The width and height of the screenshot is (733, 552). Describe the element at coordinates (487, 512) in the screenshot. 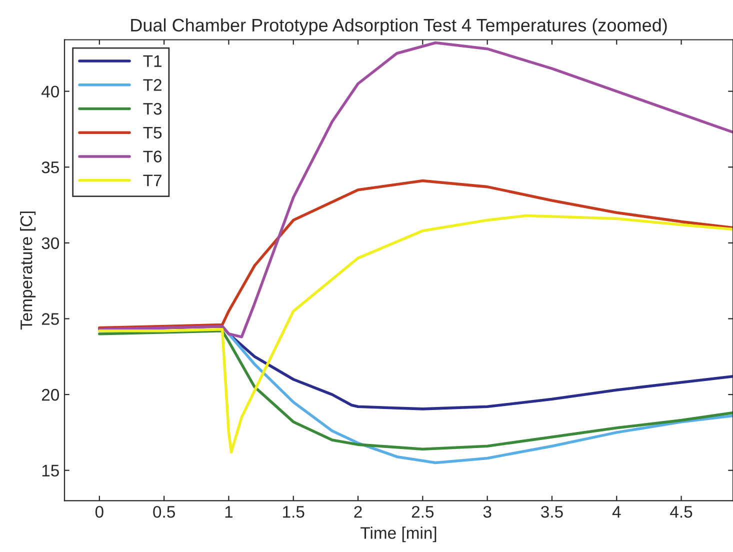

I see `x-tick-label: 3` at that location.